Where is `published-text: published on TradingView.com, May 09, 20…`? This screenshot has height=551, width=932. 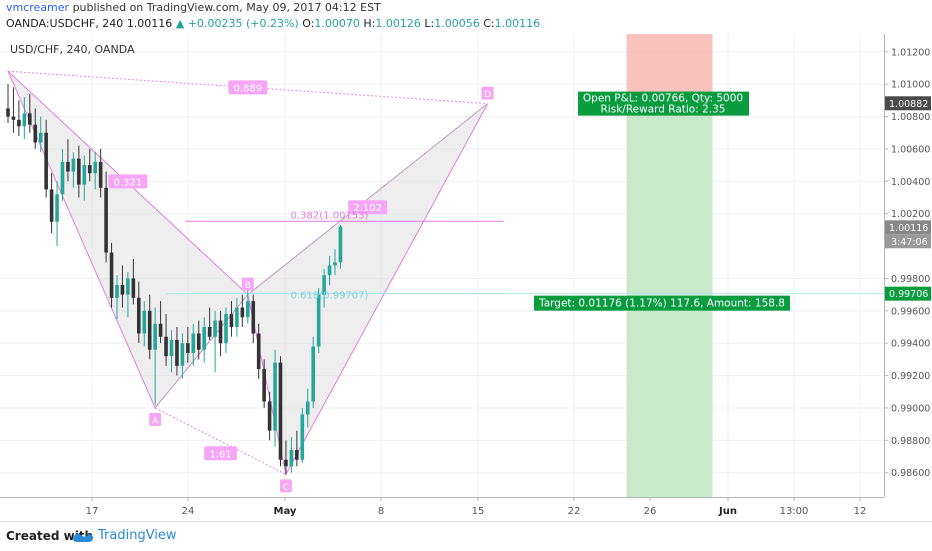
published-text: published on TradingView.com, May 09, 20… is located at coordinates (225, 7).